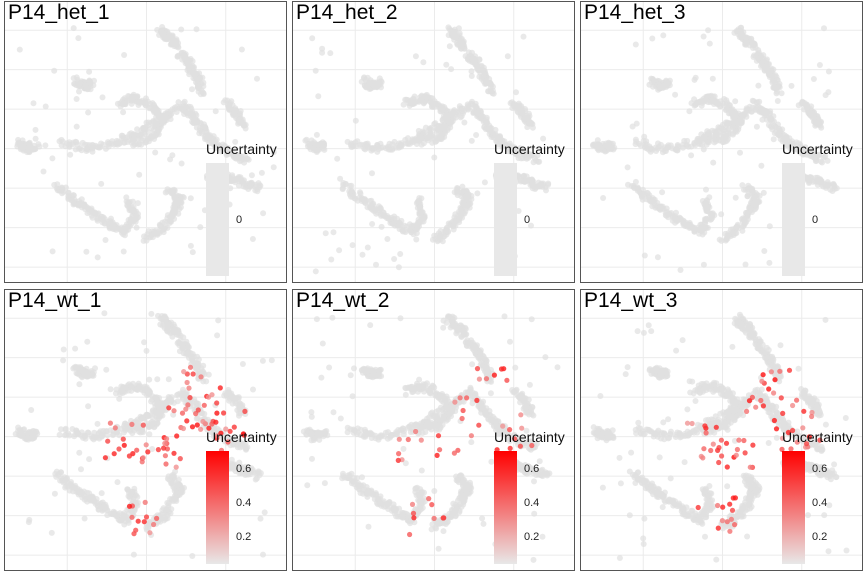  I want to click on colorbar-tick-label: 0, so click(815, 220).